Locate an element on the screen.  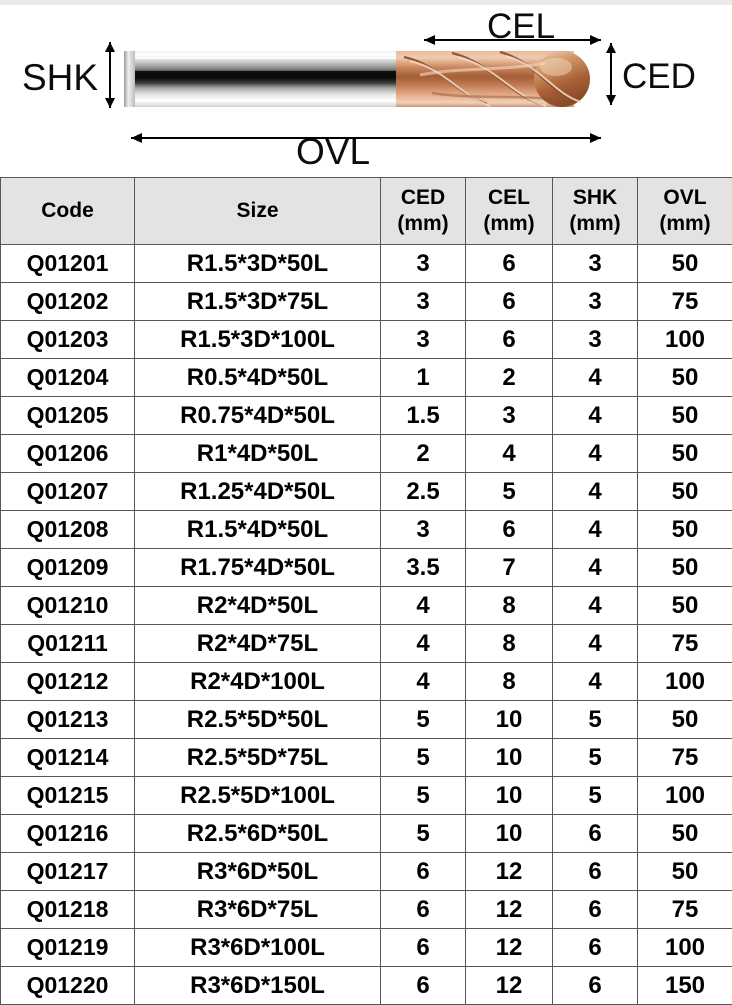
table-cell-code: Q01220 is located at coordinates (68, 986).